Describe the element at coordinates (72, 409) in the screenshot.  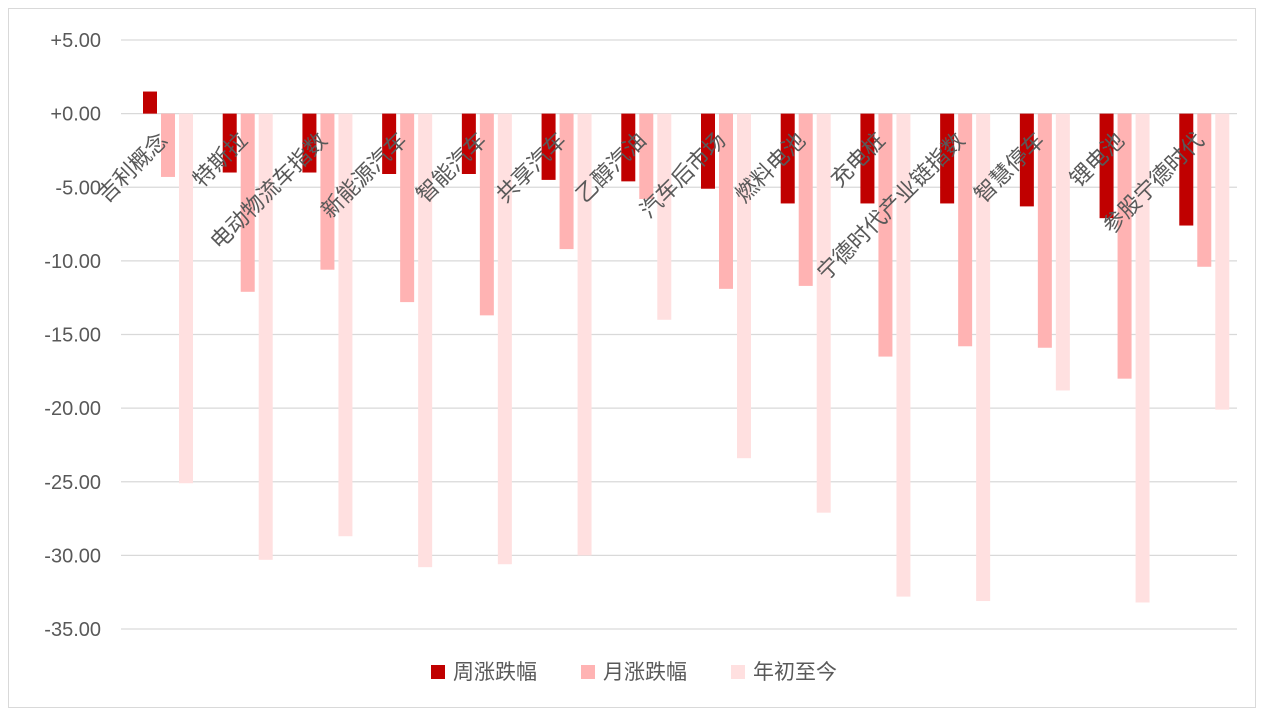
I see `y-tick-label: -20.00` at that location.